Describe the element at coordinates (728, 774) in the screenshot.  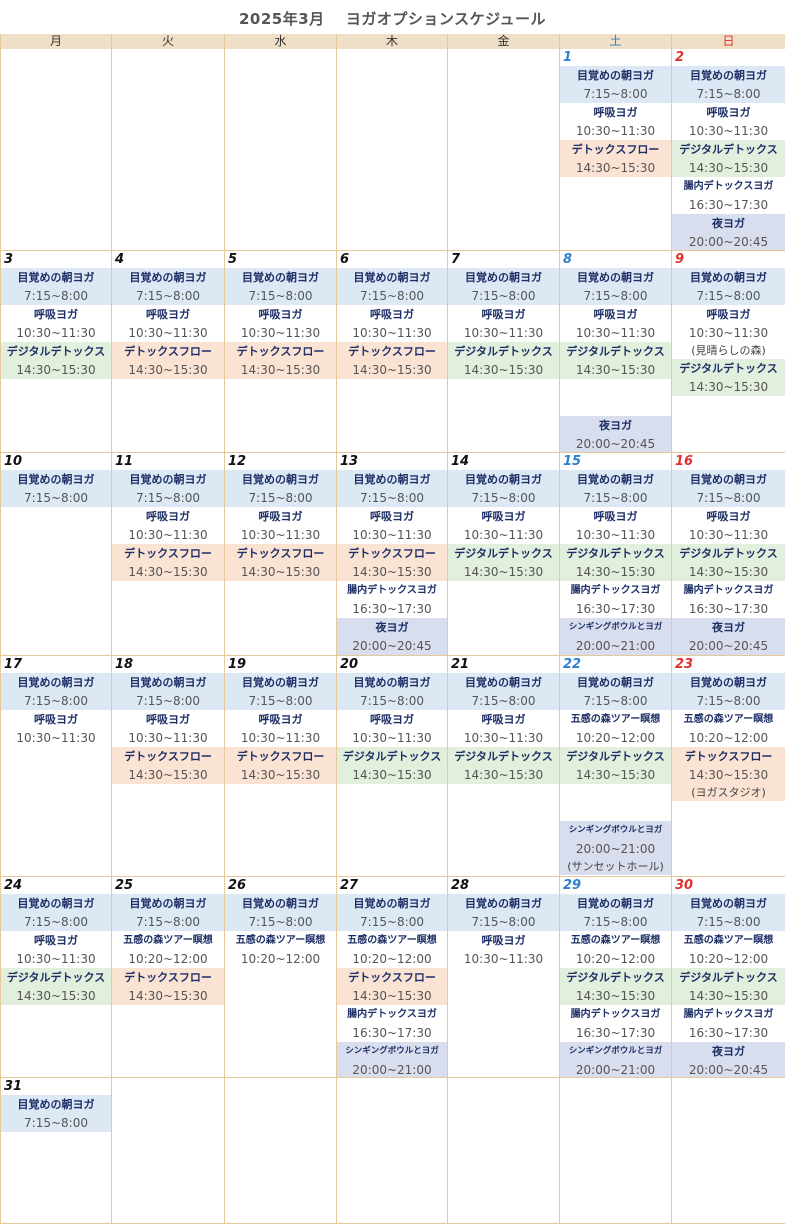
I see `class-event: デトックスフロー 14:30~15:30 (ヨガスタジオ)` at that location.